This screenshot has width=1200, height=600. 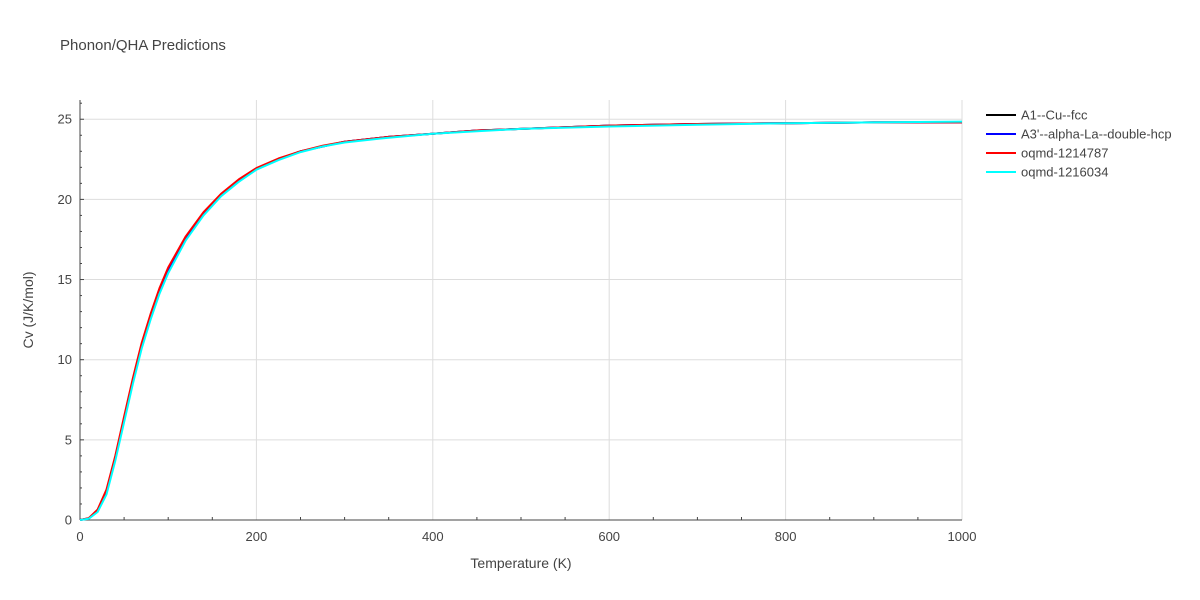 I want to click on y-tick-label: 15, so click(x=65, y=279).